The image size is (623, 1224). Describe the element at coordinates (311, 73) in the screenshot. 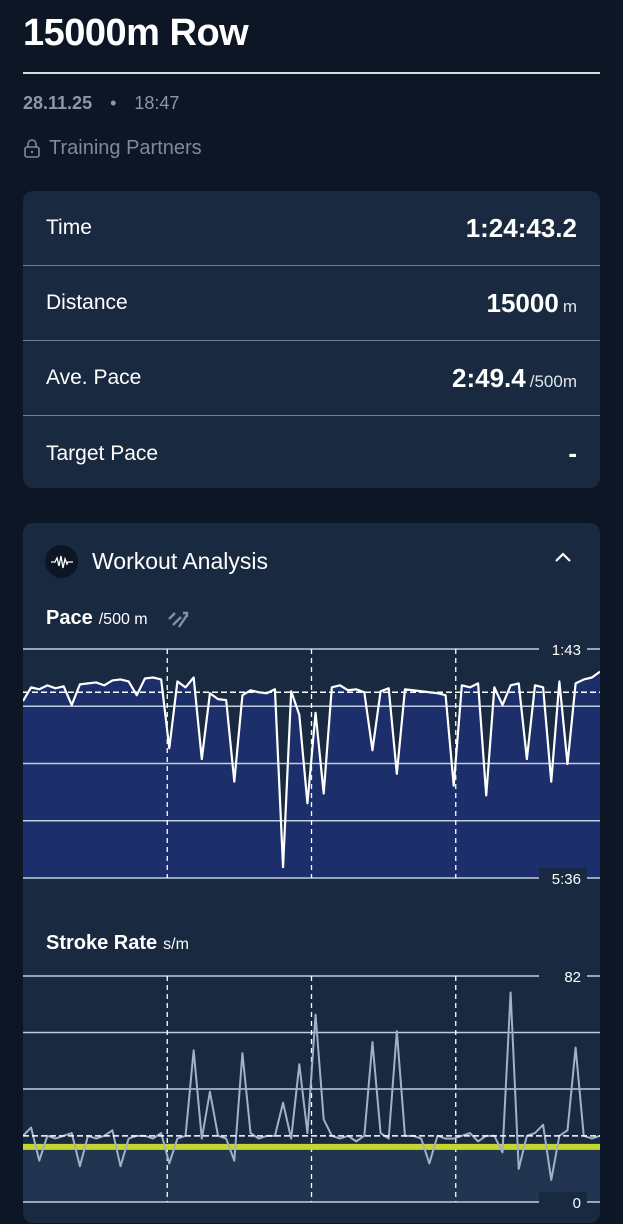

I see `title-divider` at that location.